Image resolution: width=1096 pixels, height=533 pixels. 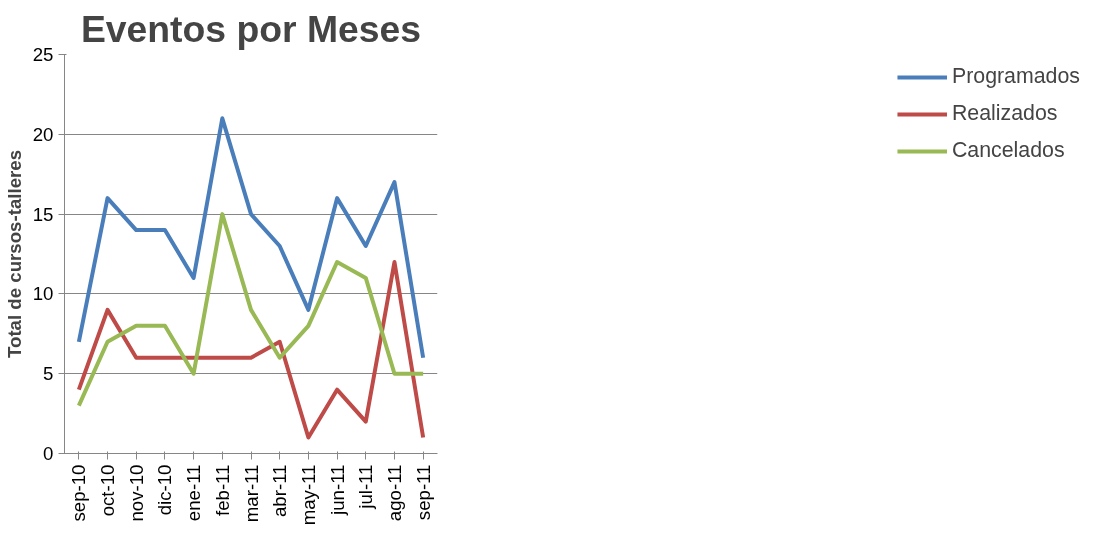 What do you see at coordinates (366, 487) in the screenshot?
I see `x-tick-label: jul-11` at bounding box center [366, 487].